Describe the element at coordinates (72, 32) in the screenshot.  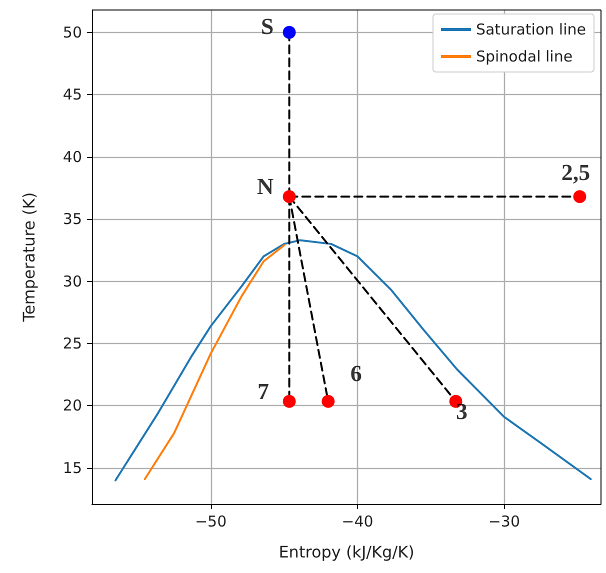
I see `y-tick-label: 50` at that location.